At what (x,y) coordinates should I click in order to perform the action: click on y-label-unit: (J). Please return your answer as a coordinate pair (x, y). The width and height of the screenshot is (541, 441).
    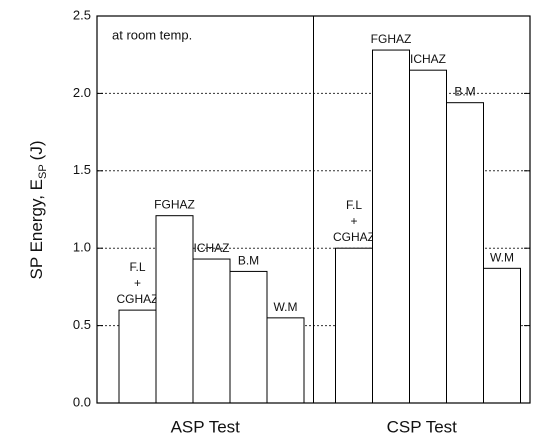
    Looking at the image, I should click on (36, 151).